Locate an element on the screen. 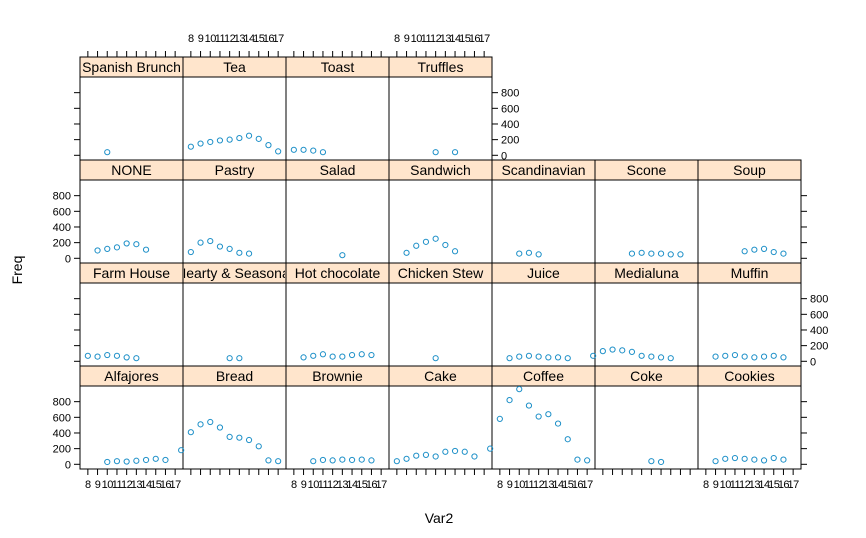 The width and height of the screenshot is (866, 538). y-tick-label: 0 is located at coordinates (504, 156).